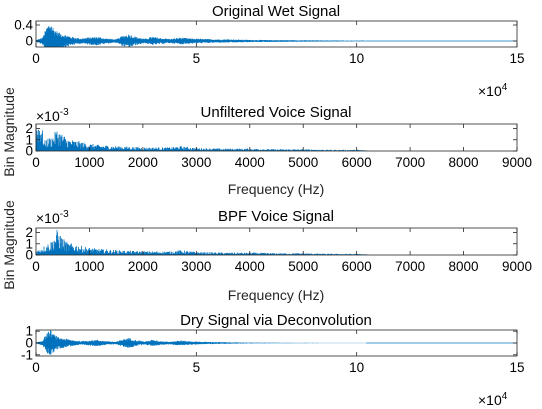  What do you see at coordinates (273, 349) in the screenshot?
I see `subplot-content: 0 5 10 15-101` at bounding box center [273, 349].